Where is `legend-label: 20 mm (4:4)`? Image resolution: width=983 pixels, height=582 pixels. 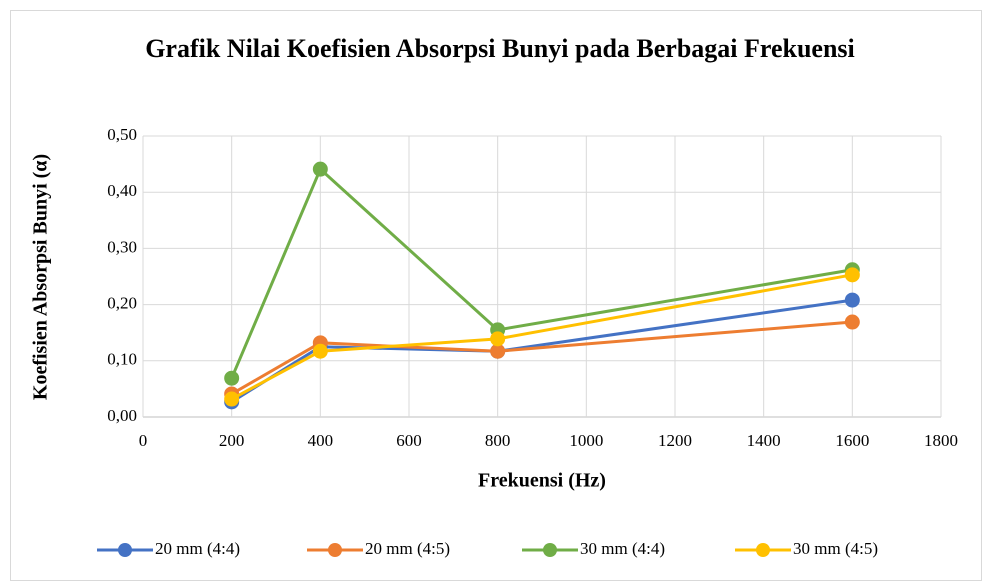
legend-label: 20 mm (4:4) is located at coordinates (197, 548).